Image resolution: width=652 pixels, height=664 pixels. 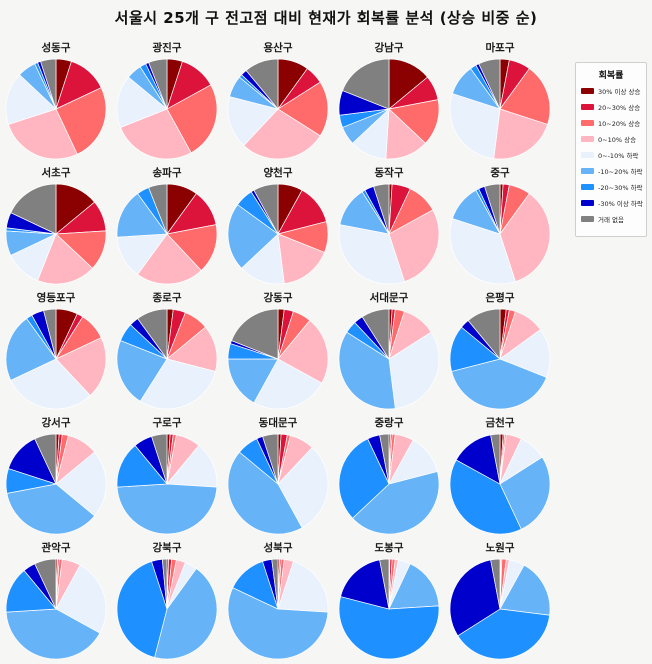 I want to click on pie-chart-송파구, so click(x=167, y=234).